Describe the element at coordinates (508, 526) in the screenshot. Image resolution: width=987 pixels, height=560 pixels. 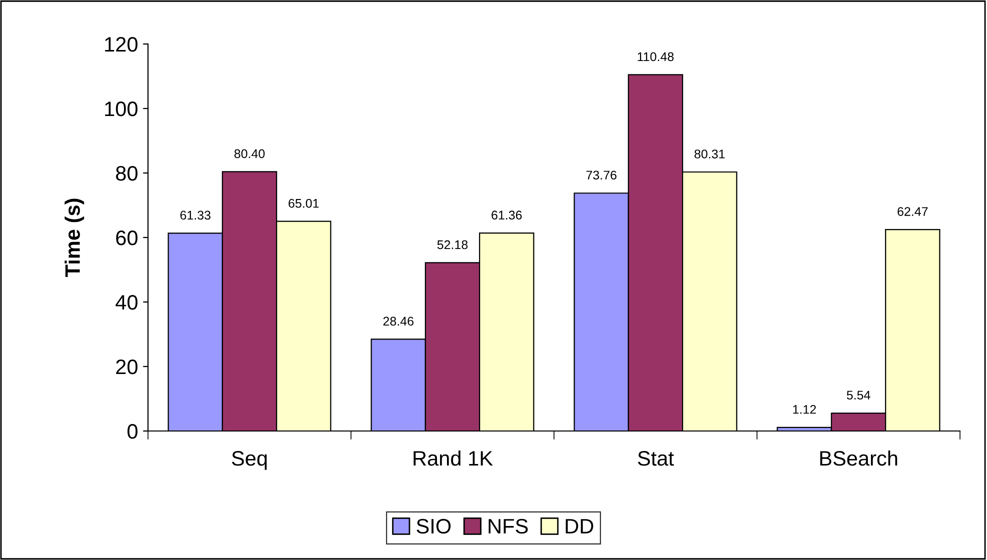
I see `legend-label: NFS` at that location.